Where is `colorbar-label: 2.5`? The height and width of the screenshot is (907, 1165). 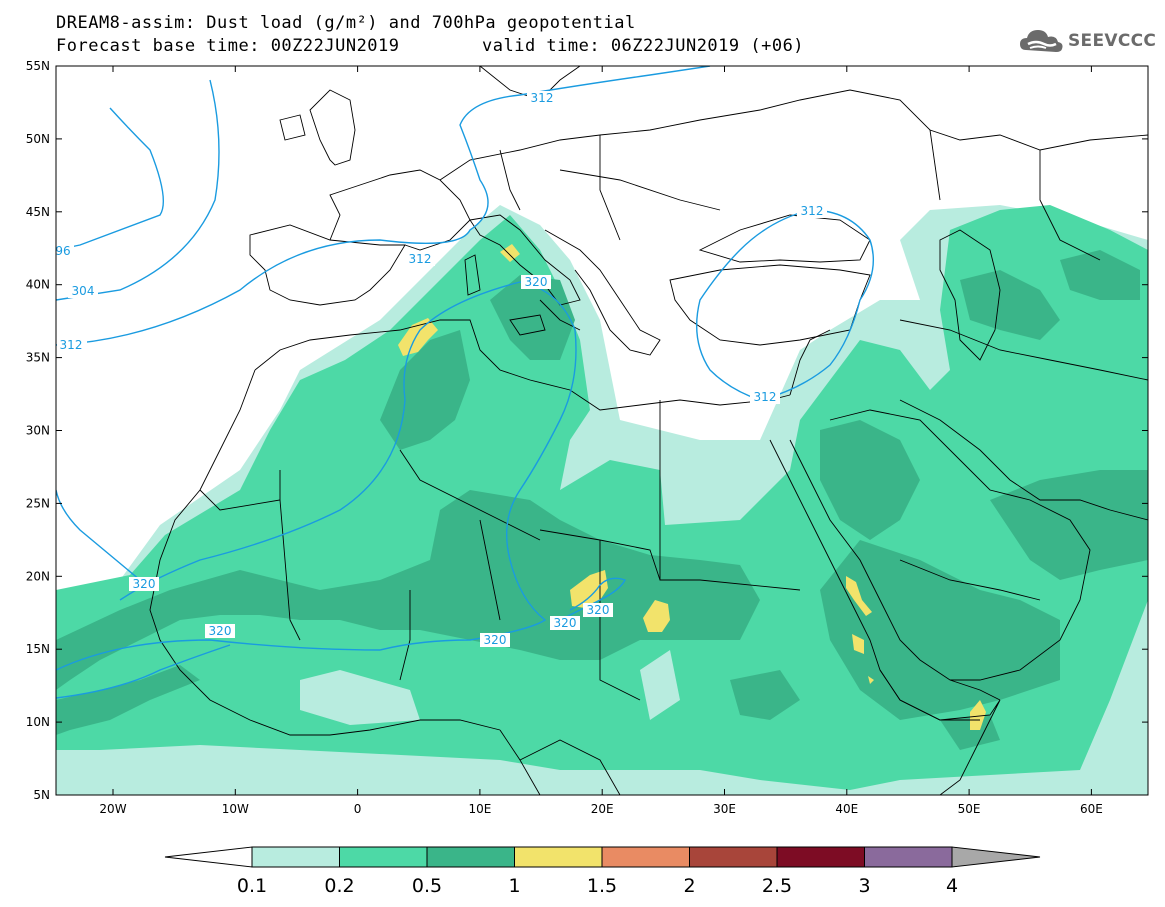 colorbar-label: 2.5 is located at coordinates (777, 886).